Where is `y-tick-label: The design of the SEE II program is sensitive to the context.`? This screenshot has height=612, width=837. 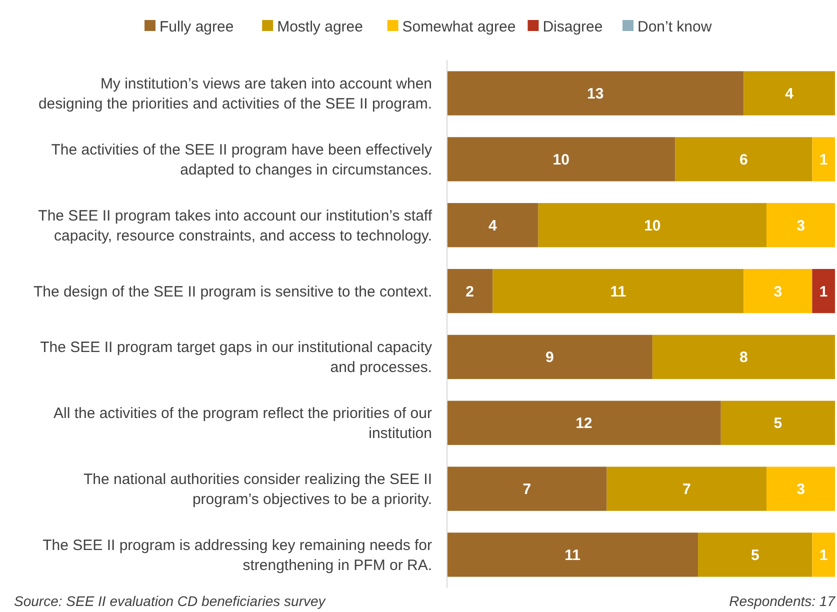 y-tick-label: The design of the SEE II program is sensitive to the context. is located at coordinates (232, 291).